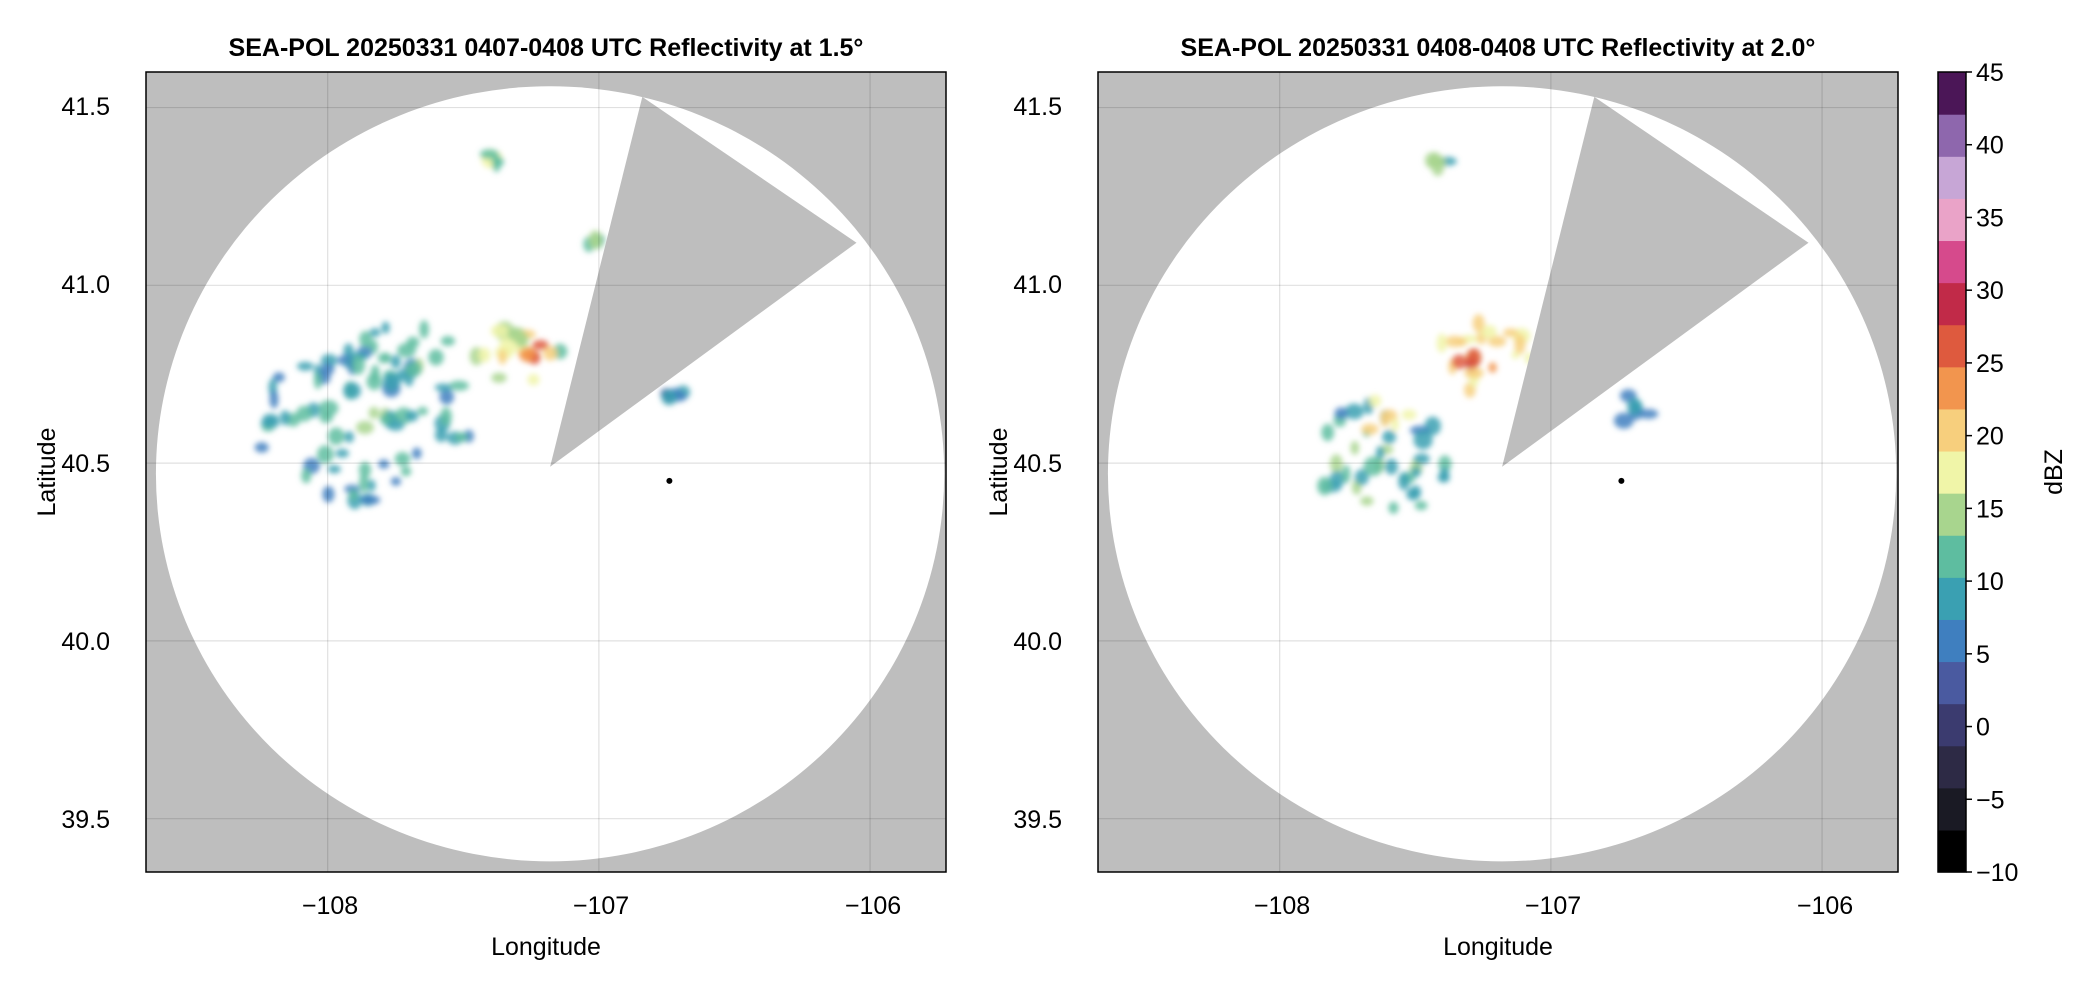 Image resolution: width=2096 pixels, height=990 pixels. What do you see at coordinates (1990, 582) in the screenshot?
I see `colorbar-tick-label-4: 10` at bounding box center [1990, 582].